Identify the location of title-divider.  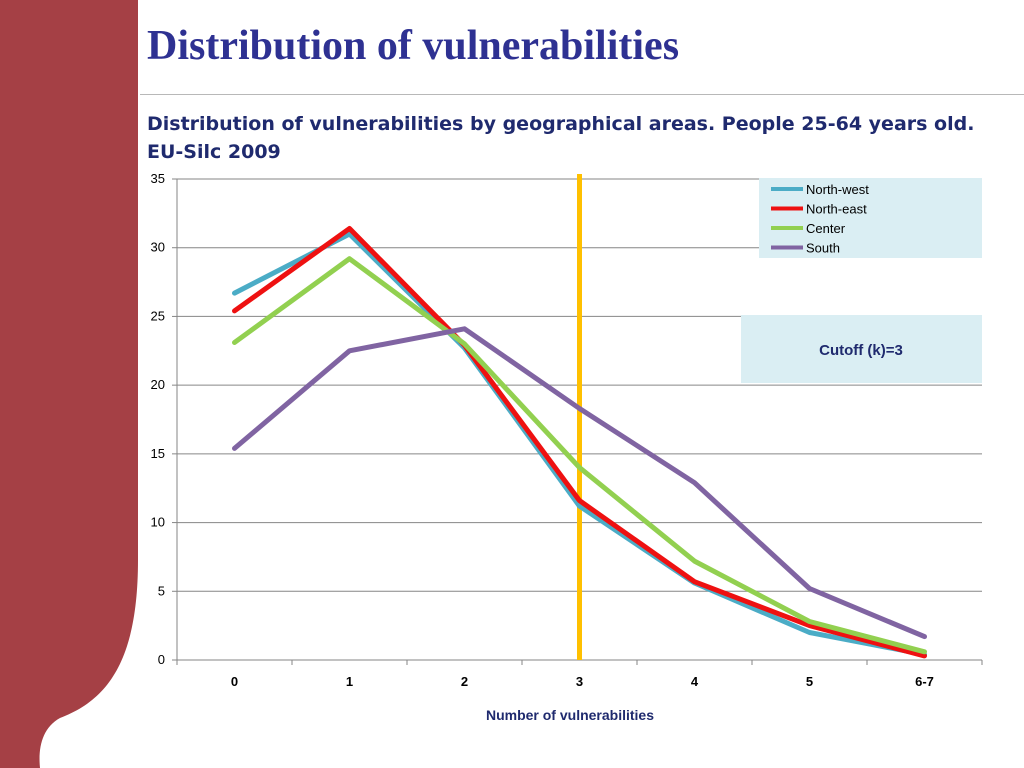
(582, 94).